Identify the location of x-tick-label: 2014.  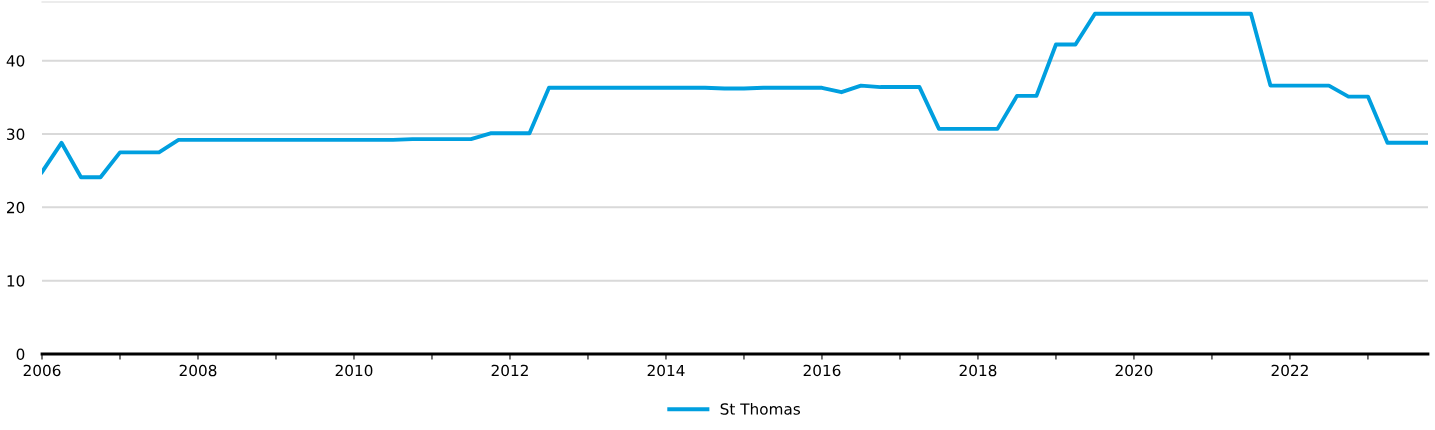
(666, 370).